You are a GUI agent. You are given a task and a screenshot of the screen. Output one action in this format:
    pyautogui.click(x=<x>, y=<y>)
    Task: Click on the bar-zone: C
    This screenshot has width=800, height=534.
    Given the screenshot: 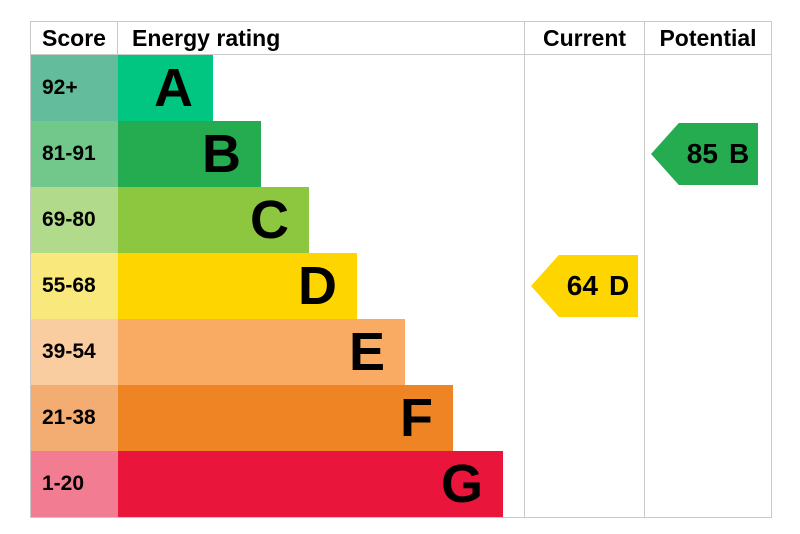 What is the action you would take?
    pyautogui.click(x=321, y=220)
    